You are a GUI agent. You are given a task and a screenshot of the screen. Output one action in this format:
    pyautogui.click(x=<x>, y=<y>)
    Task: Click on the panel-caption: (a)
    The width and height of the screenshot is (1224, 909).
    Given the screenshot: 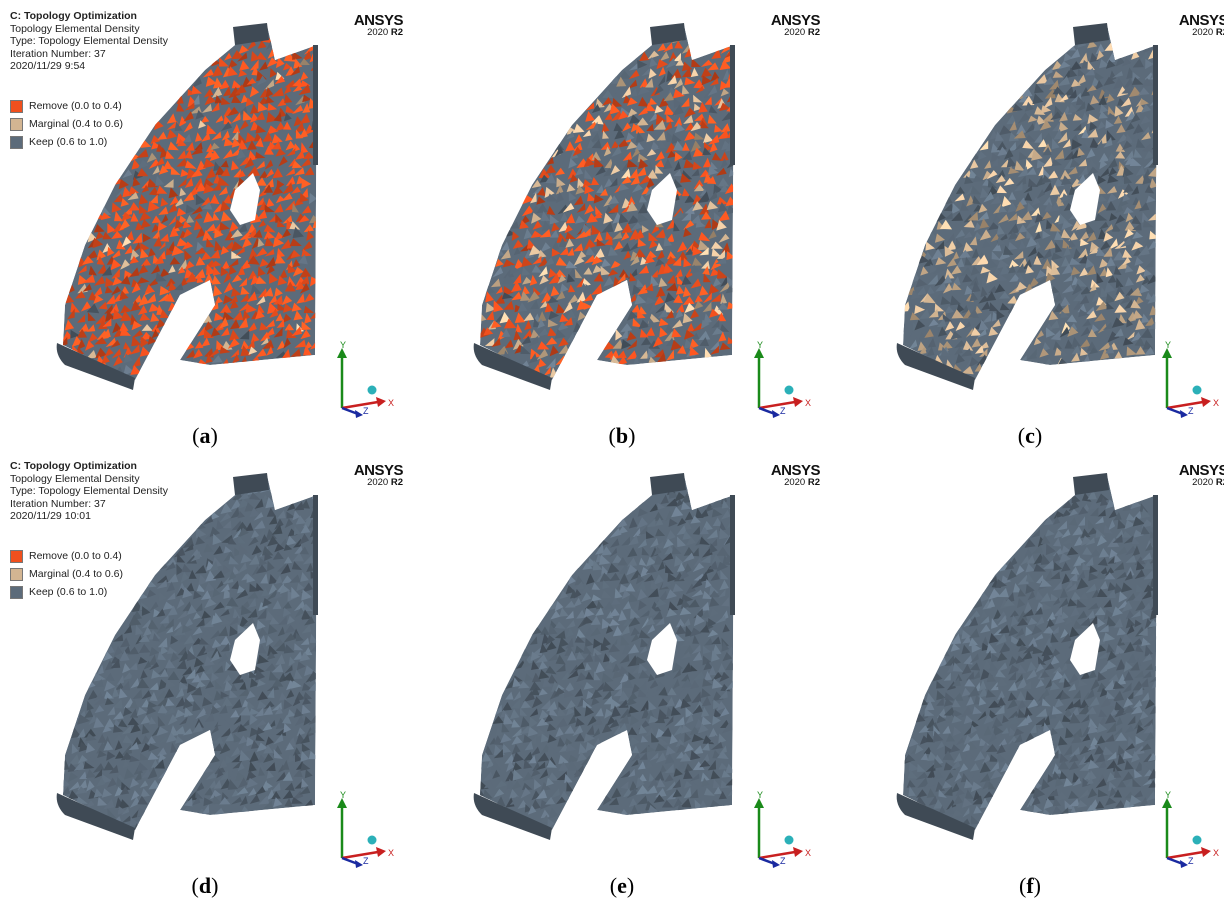 What is the action you would take?
    pyautogui.click(x=205, y=435)
    